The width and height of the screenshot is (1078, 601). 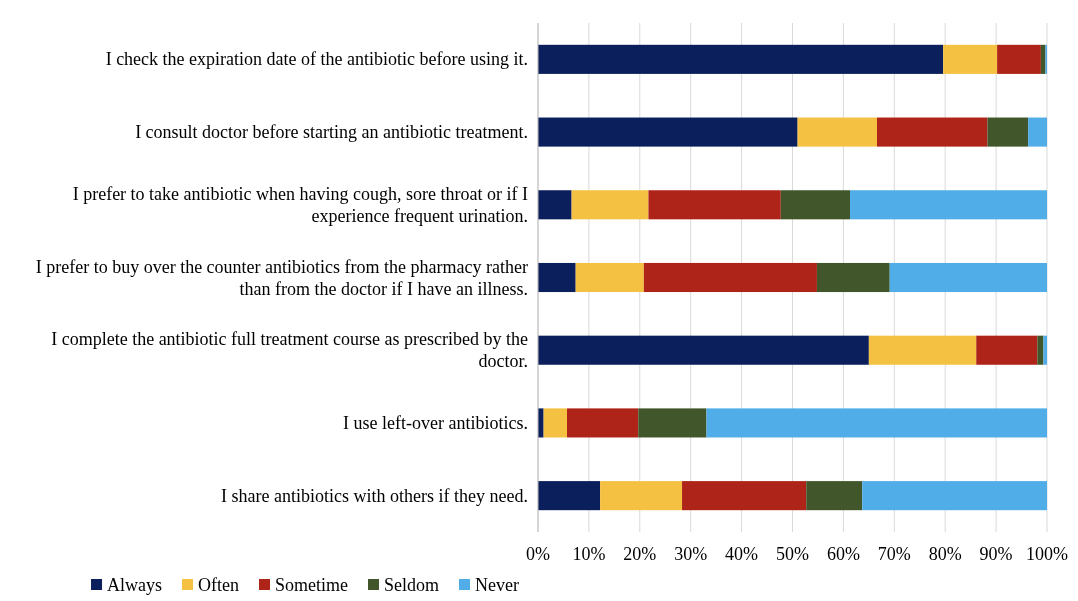 What do you see at coordinates (691, 554) in the screenshot?
I see `x-tick-label: 30%` at bounding box center [691, 554].